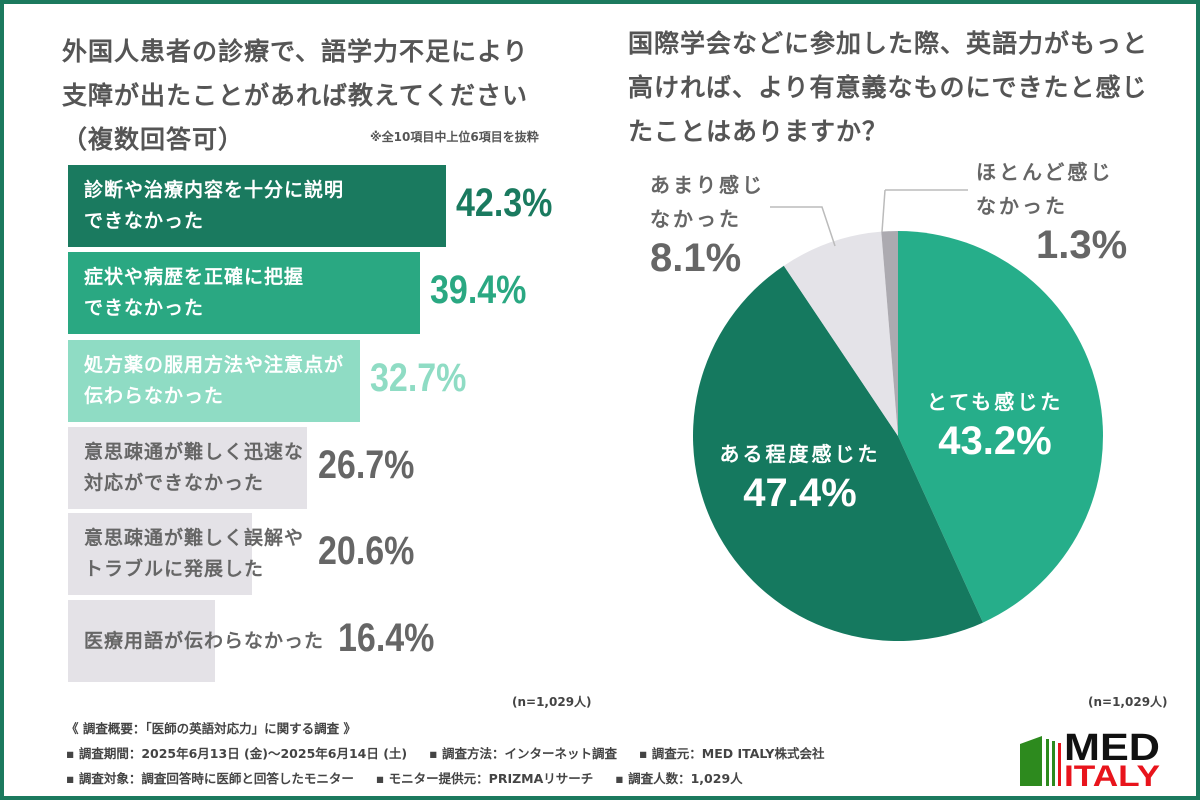 Image resolution: width=1200 pixels, height=800 pixels. What do you see at coordinates (194, 538) in the screenshot?
I see `bar-label-line: 意思疎通が難しく誤解や` at bounding box center [194, 538].